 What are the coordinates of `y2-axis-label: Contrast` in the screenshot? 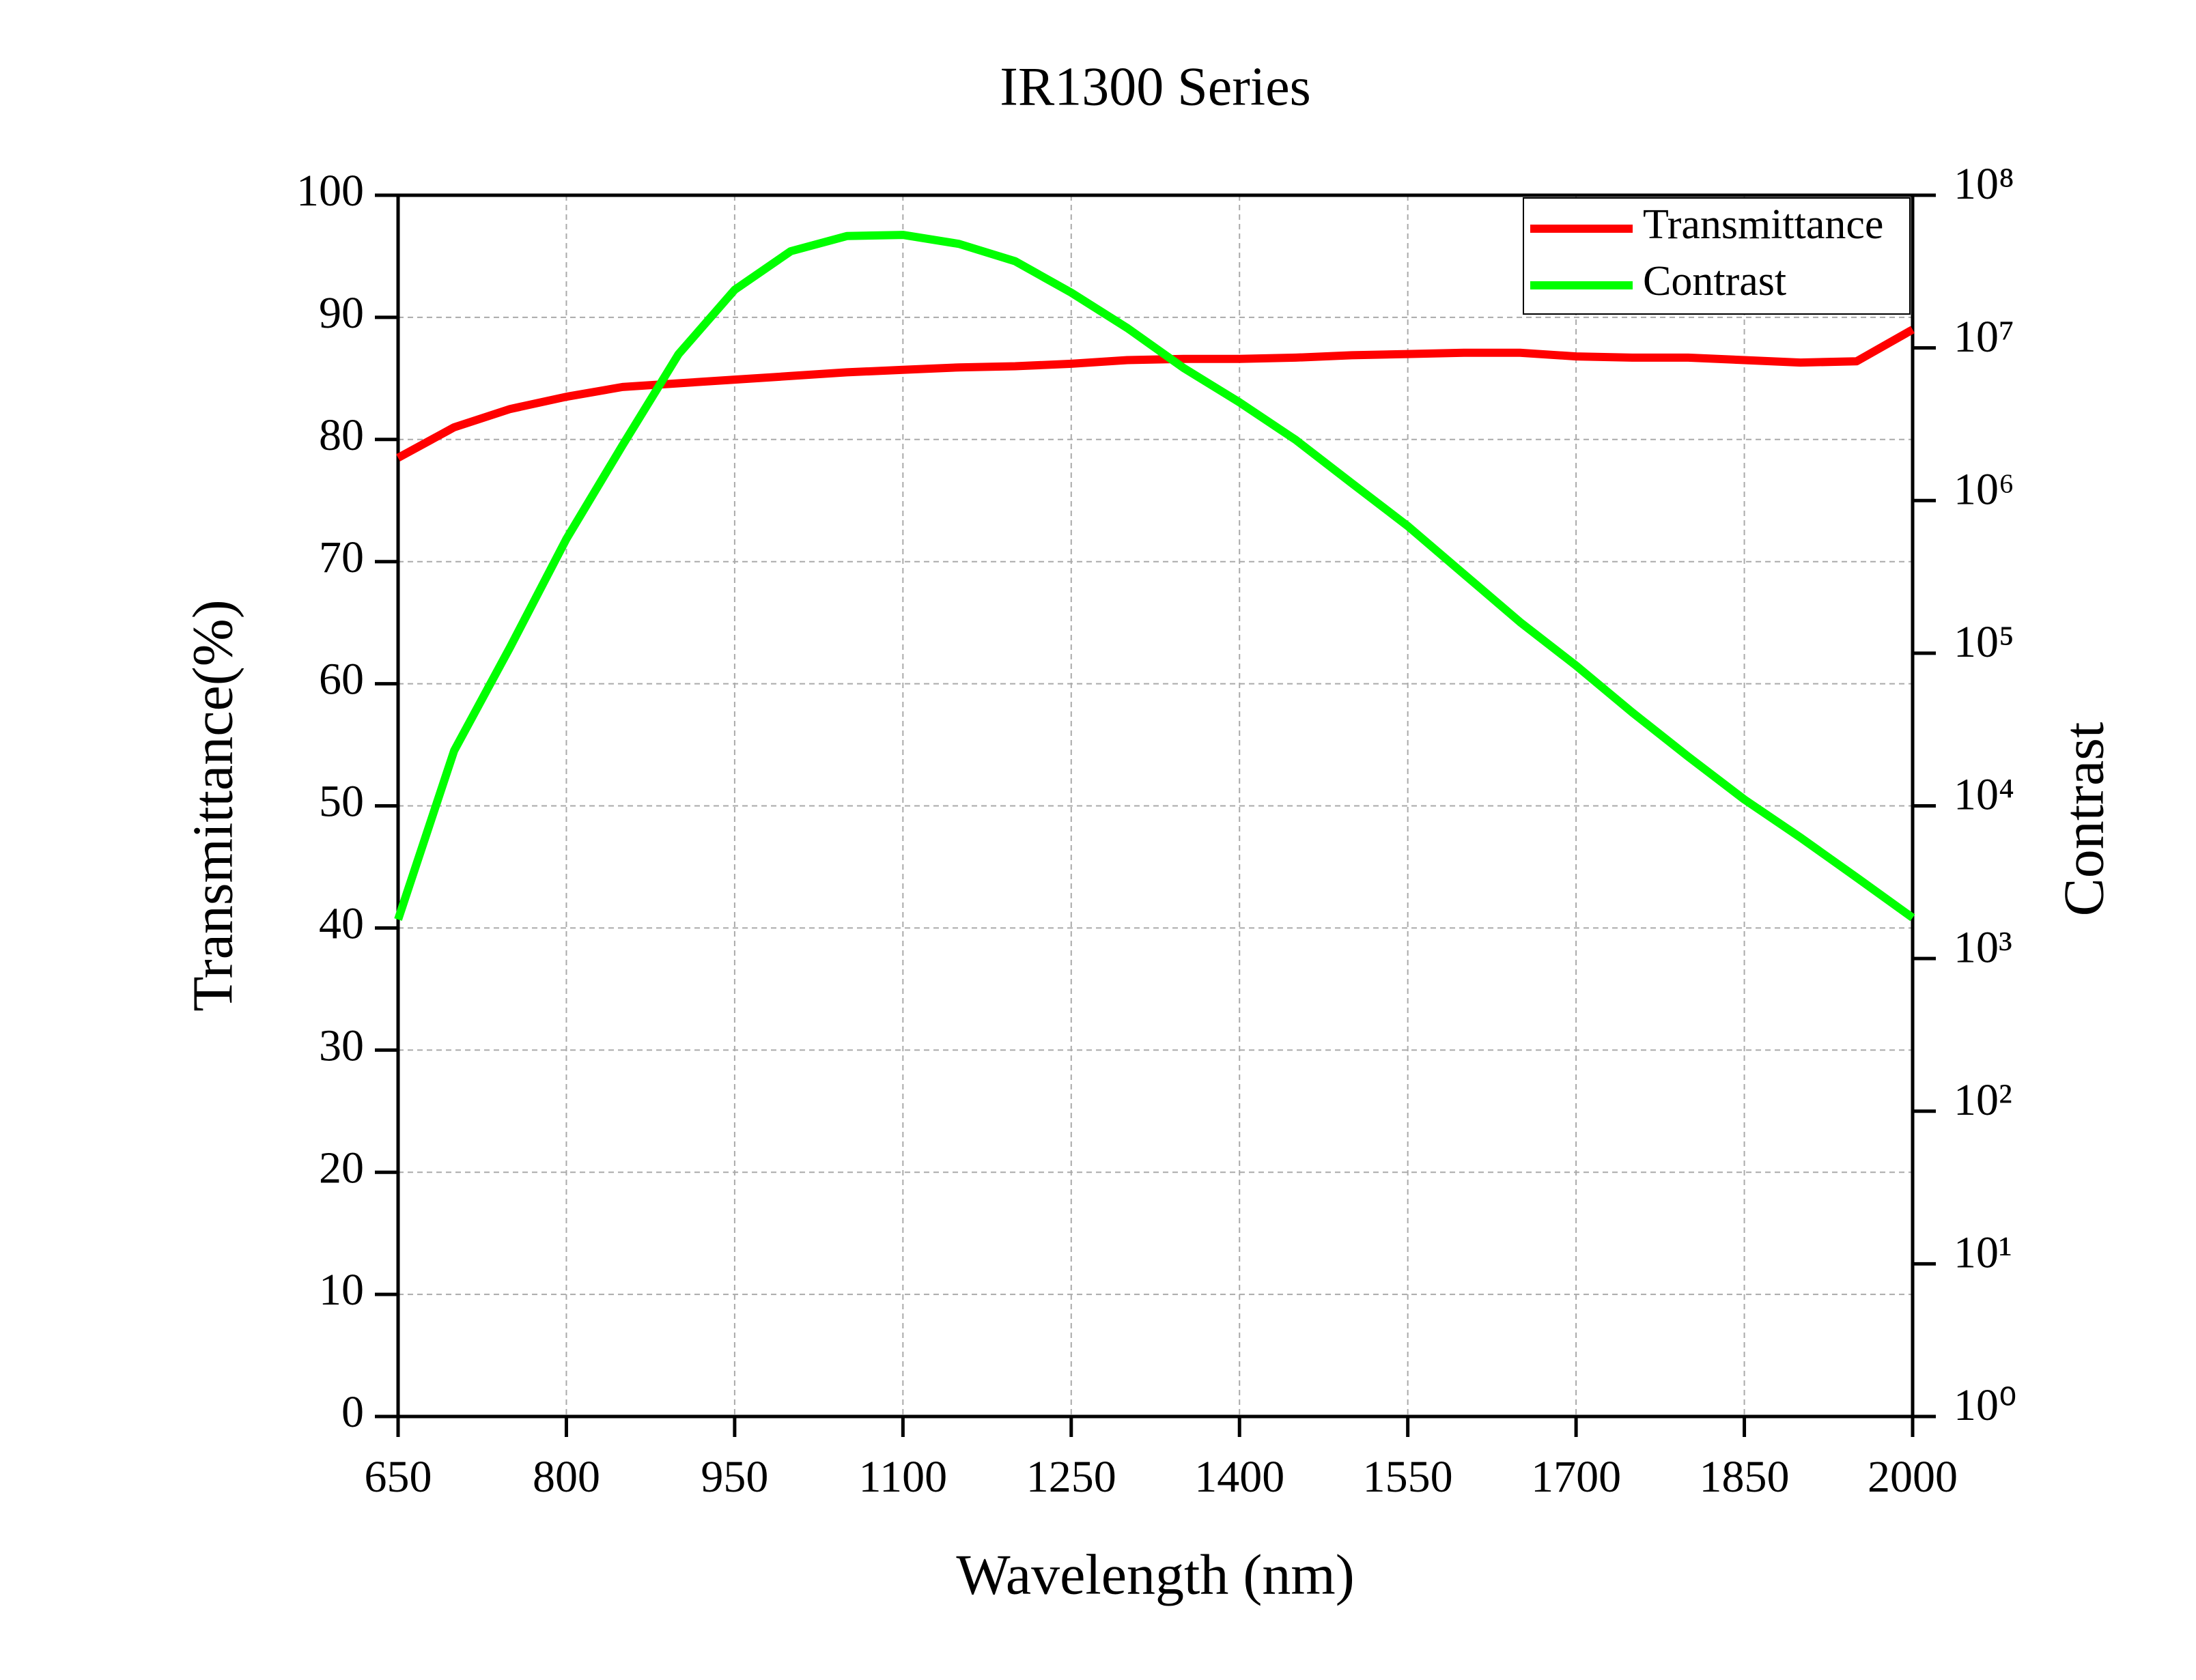 It's located at (2084, 819).